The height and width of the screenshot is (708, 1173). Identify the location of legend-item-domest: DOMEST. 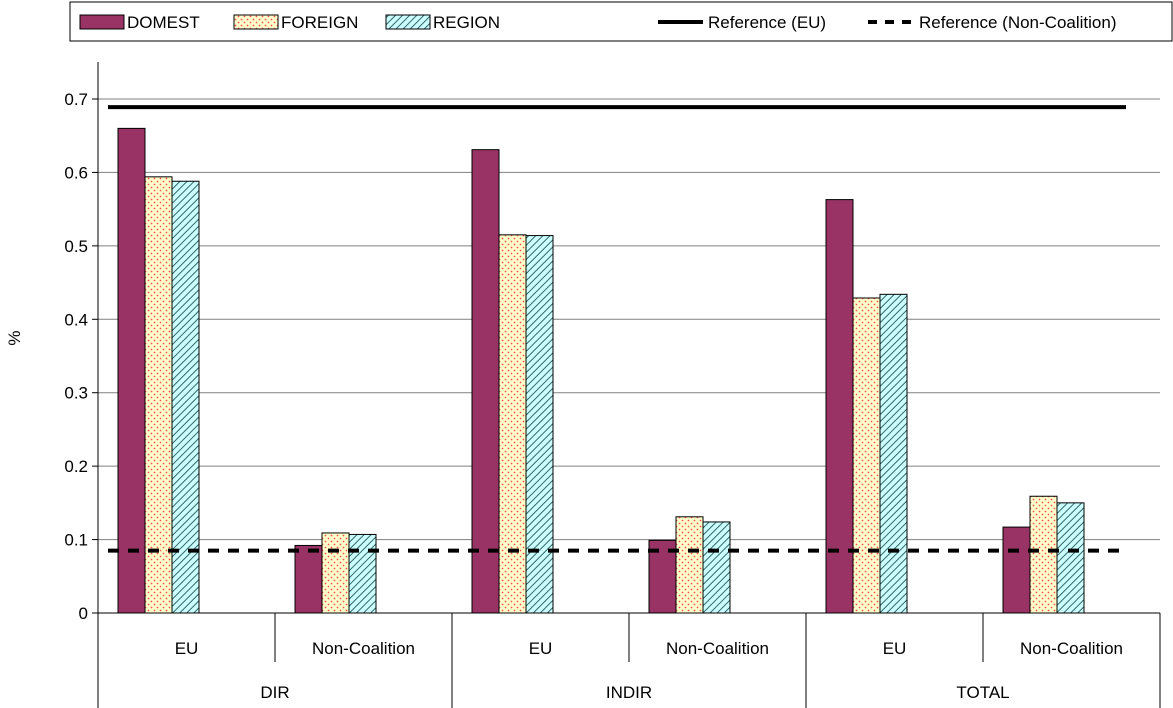
(139, 22).